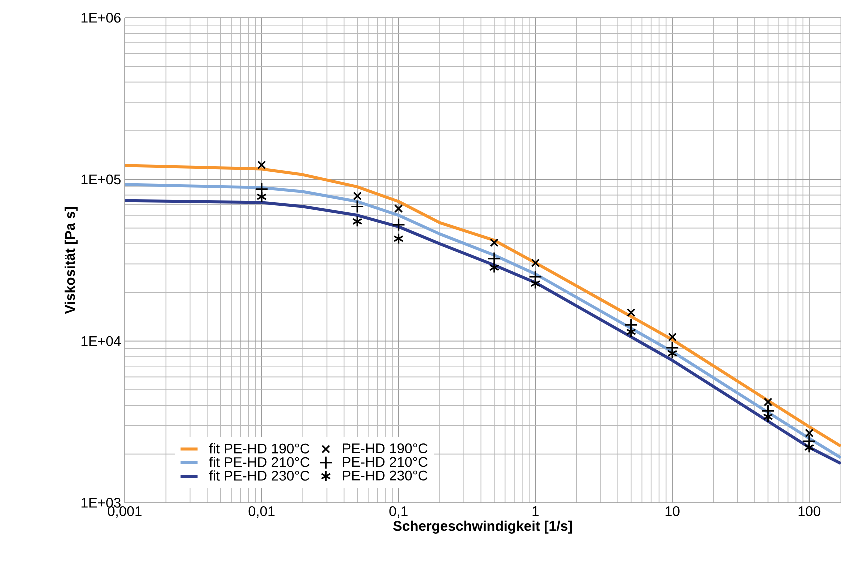 This screenshot has width=843, height=575. I want to click on x-tick-label: 100, so click(809, 511).